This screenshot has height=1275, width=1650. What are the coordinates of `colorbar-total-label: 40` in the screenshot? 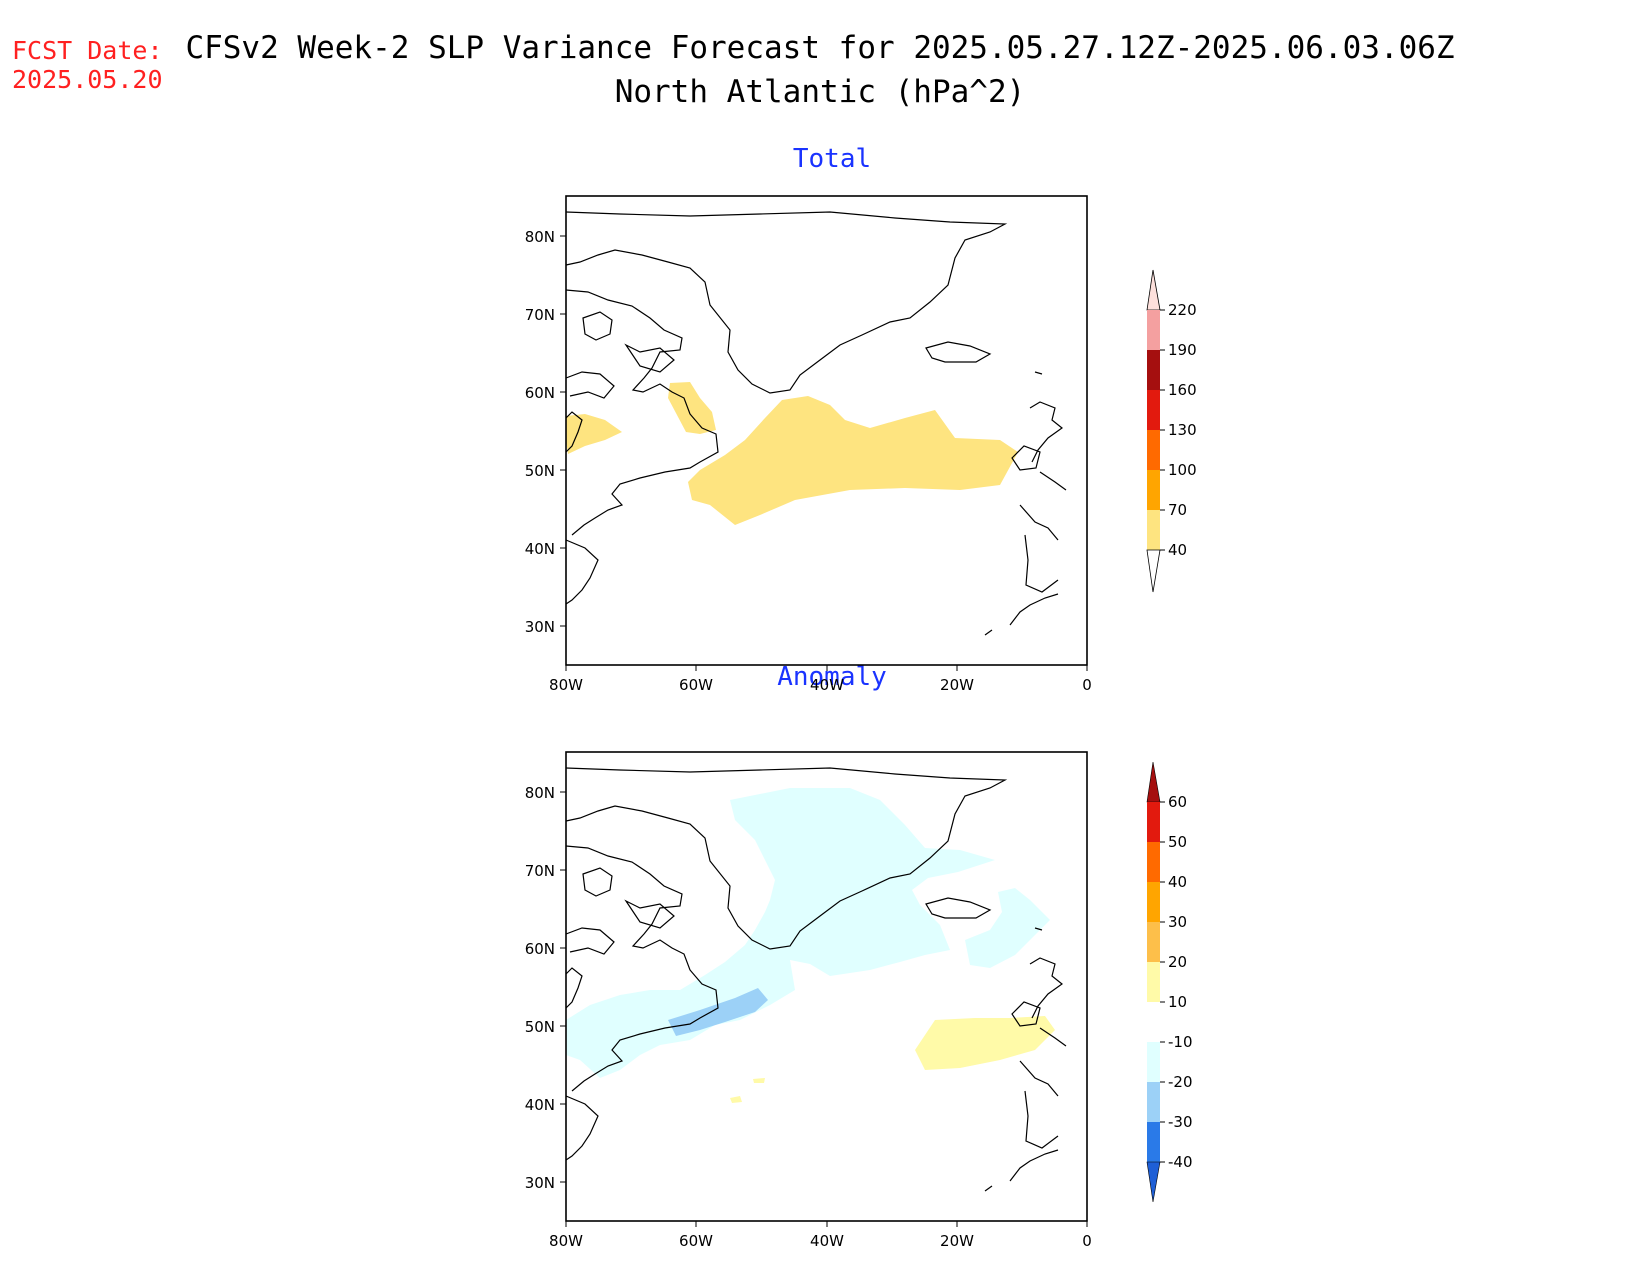 It's located at (1177, 550).